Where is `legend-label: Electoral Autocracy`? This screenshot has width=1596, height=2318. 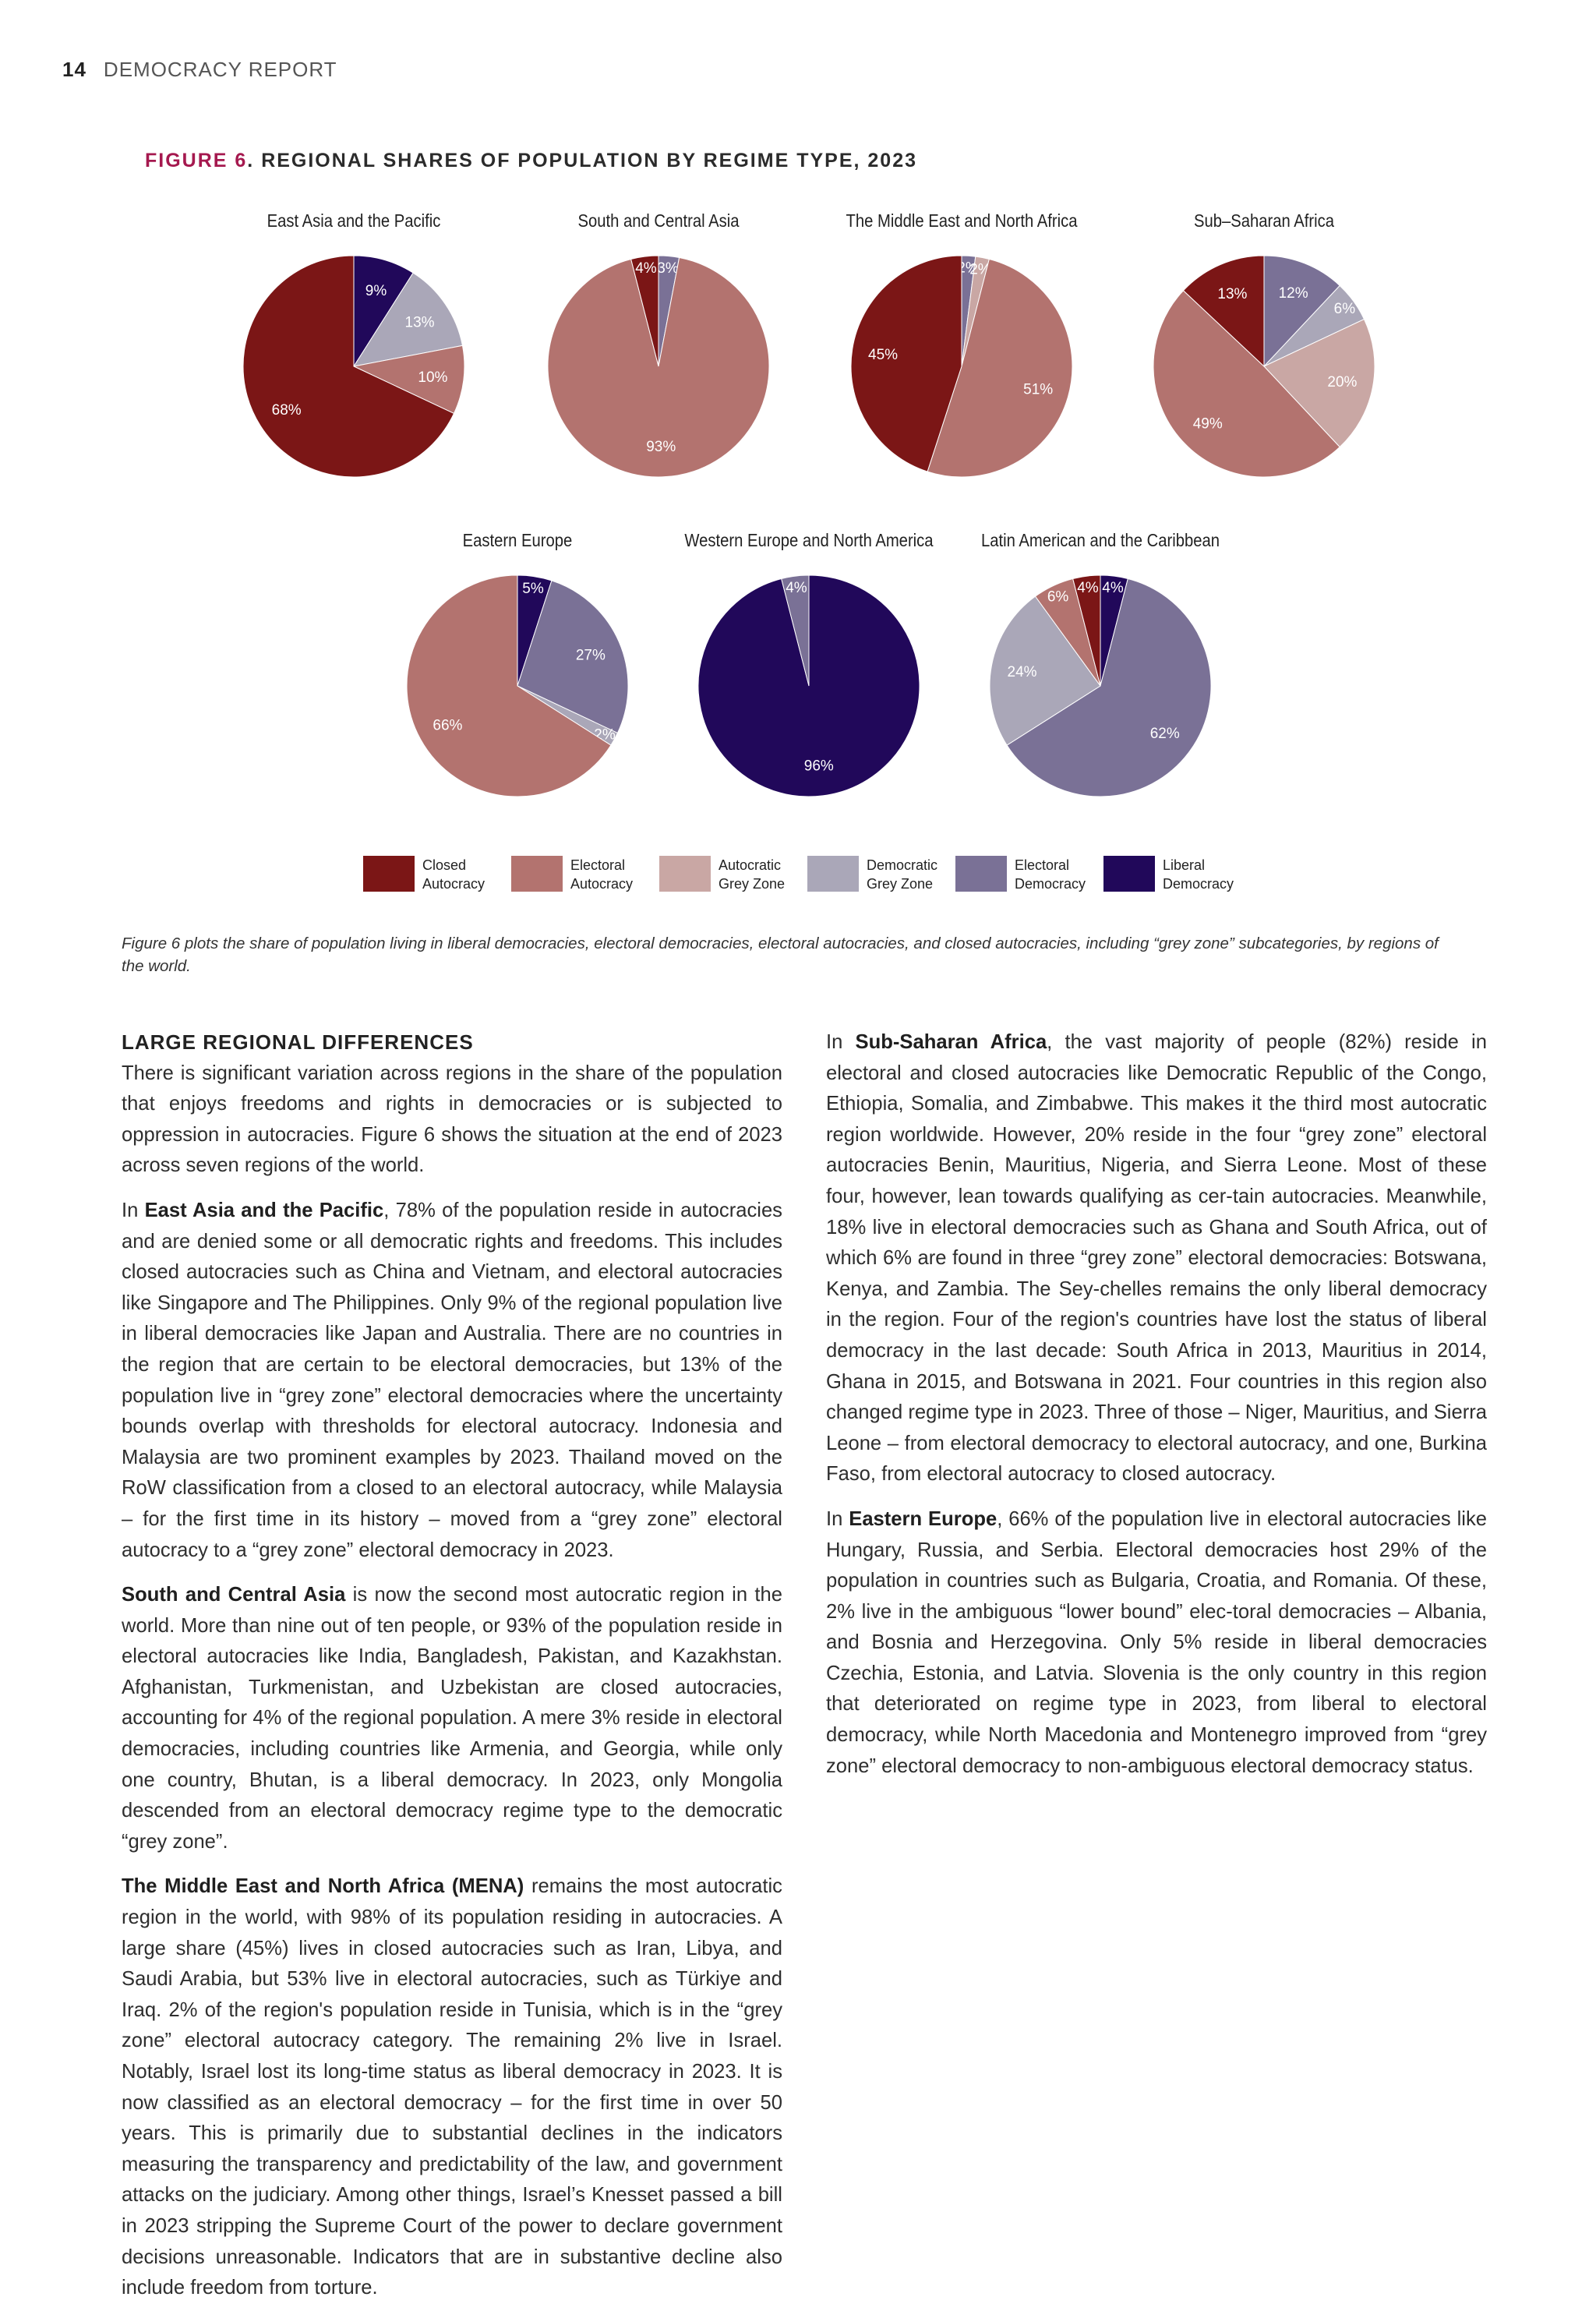 legend-label: Electoral Autocracy is located at coordinates (602, 874).